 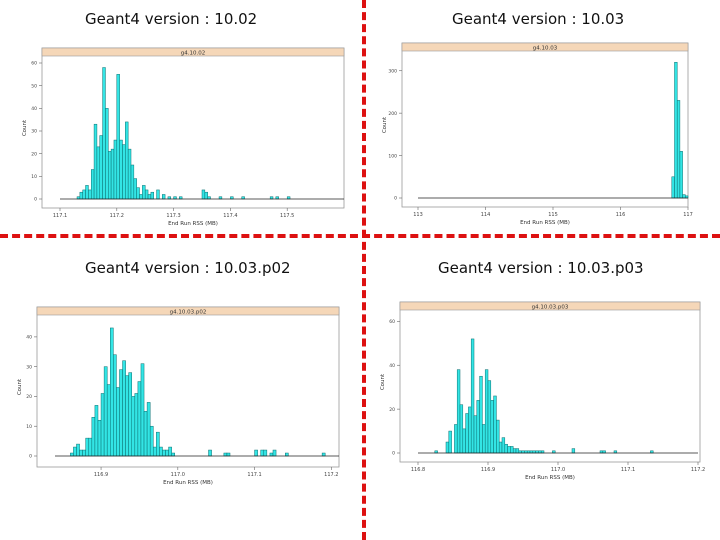 What do you see at coordinates (230, 216) in the screenshot?
I see `x-tick-label: 117.4` at bounding box center [230, 216].